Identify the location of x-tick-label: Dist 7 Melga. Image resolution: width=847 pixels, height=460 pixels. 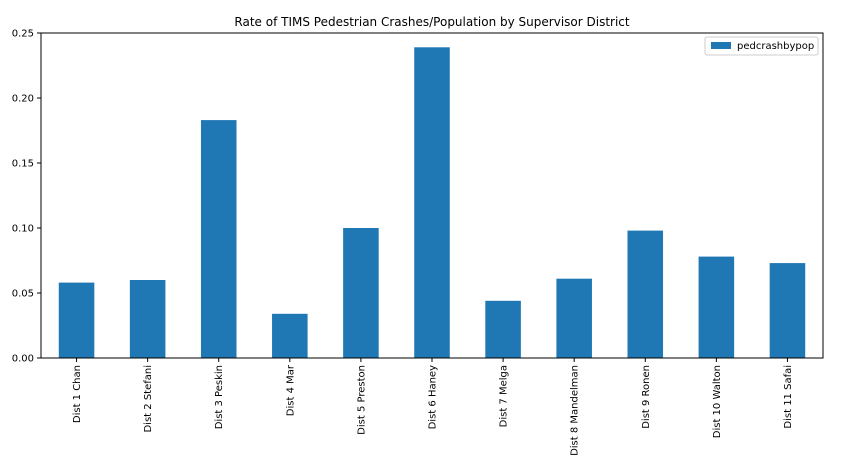
(504, 396).